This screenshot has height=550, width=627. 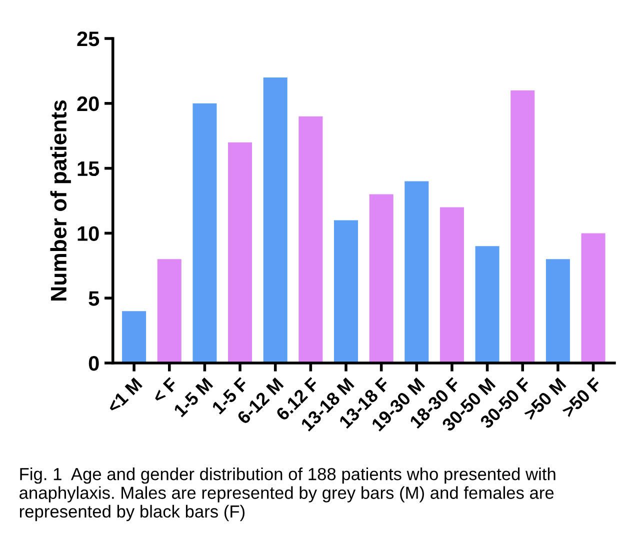 I want to click on y-tick-label: 20, so click(x=88, y=104).